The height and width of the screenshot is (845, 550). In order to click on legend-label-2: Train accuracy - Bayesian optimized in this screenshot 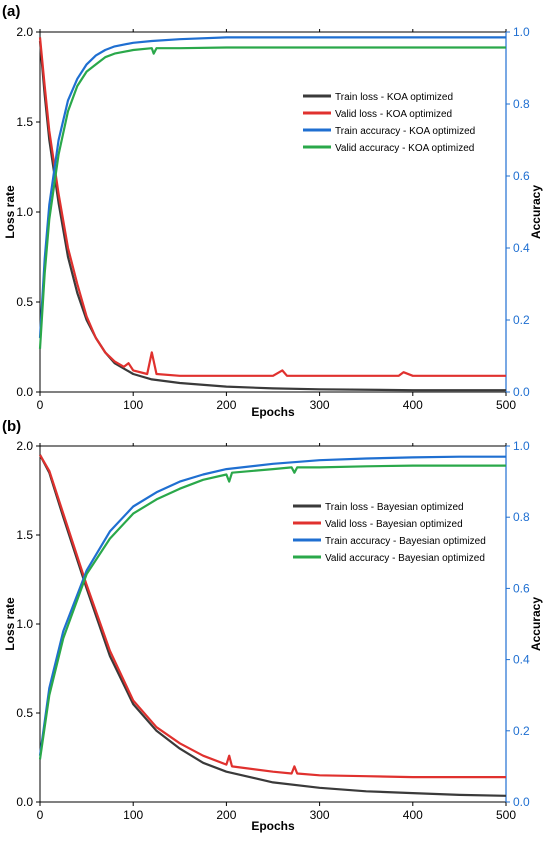, I will do `click(405, 541)`.